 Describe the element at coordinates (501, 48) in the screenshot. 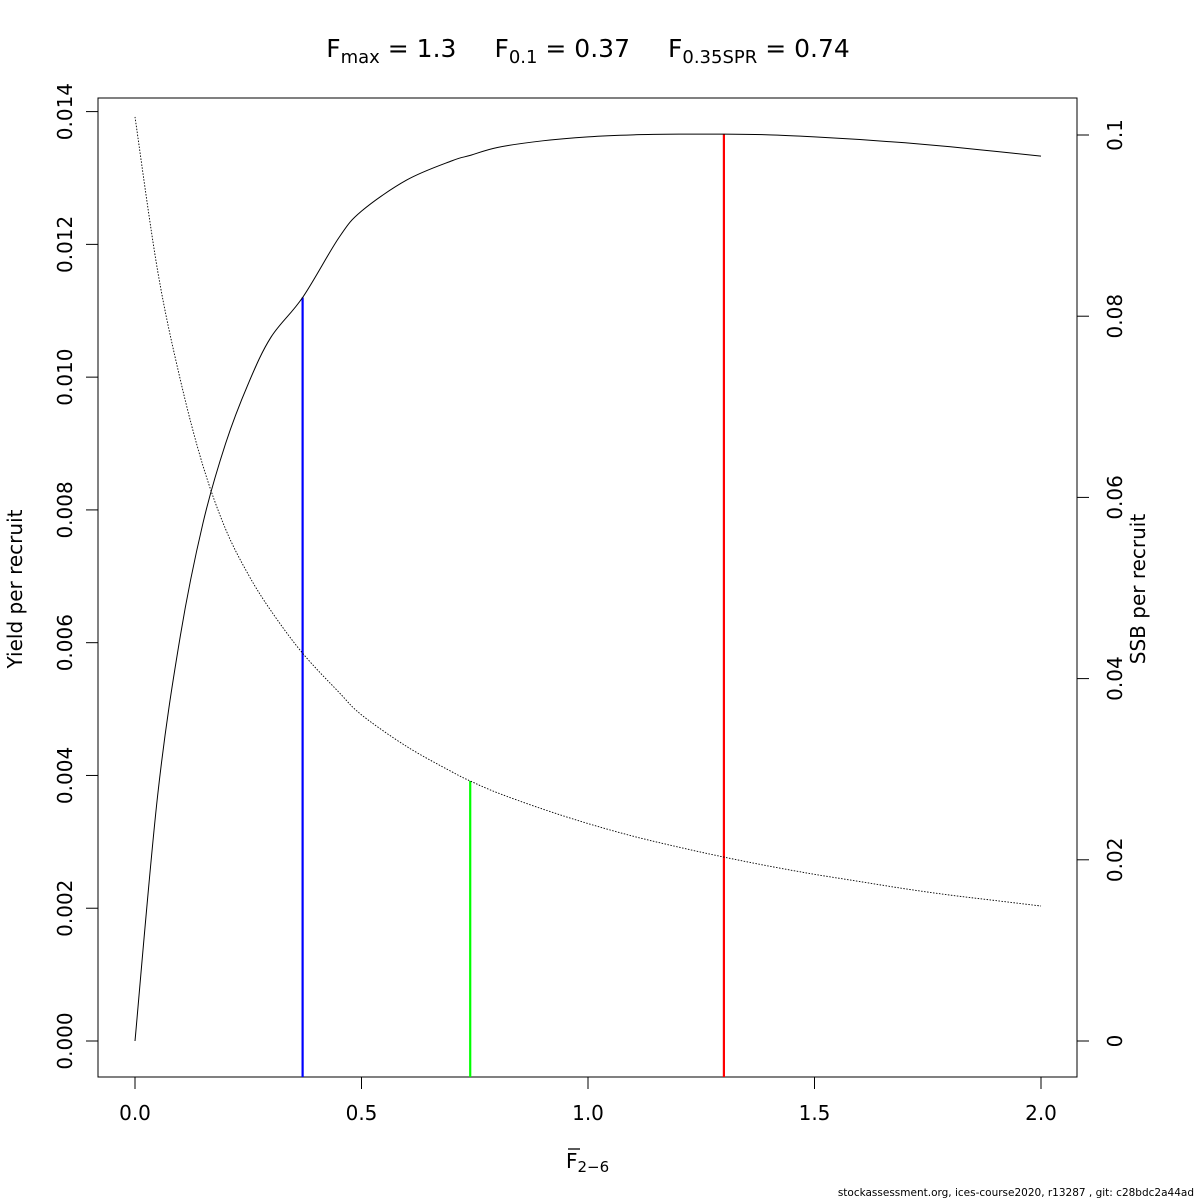

I see `f01-symbol: F` at that location.